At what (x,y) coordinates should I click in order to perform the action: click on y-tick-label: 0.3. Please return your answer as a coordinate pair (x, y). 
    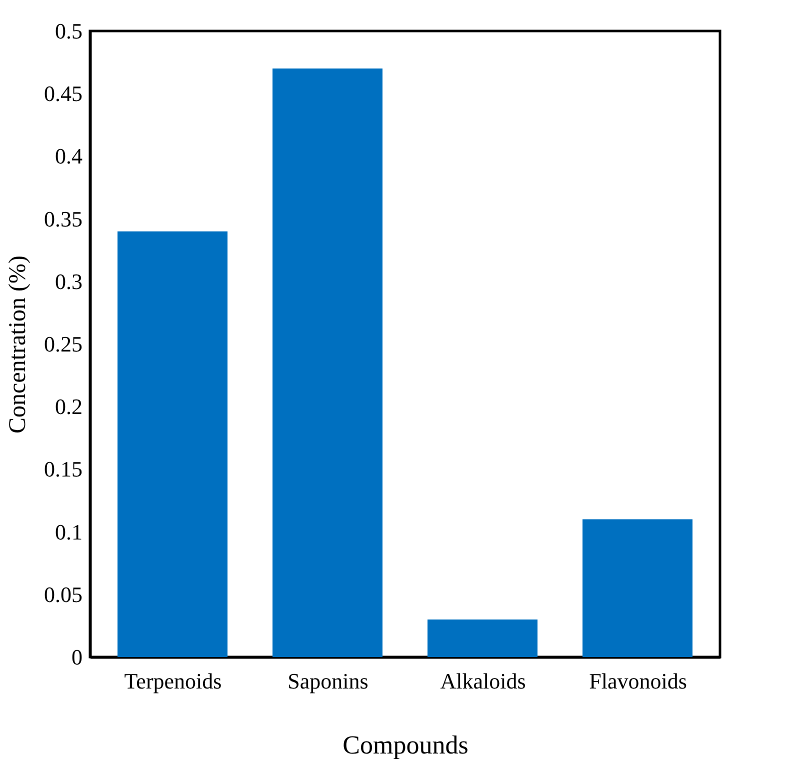
    Looking at the image, I should click on (68, 281).